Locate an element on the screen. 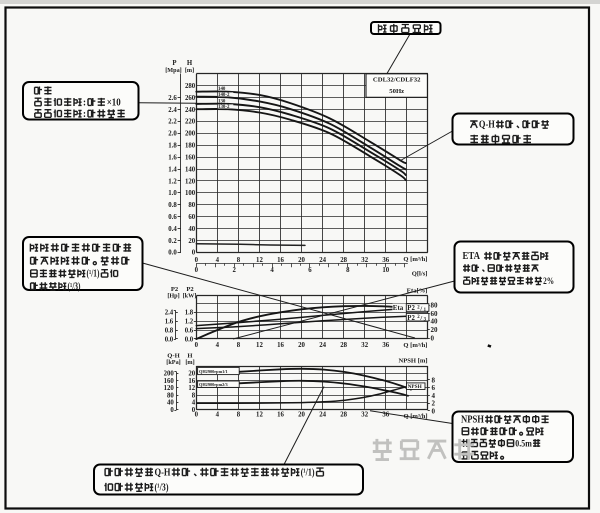 This screenshot has height=513, width=600. svg-text: 140 is located at coordinates (222, 89).